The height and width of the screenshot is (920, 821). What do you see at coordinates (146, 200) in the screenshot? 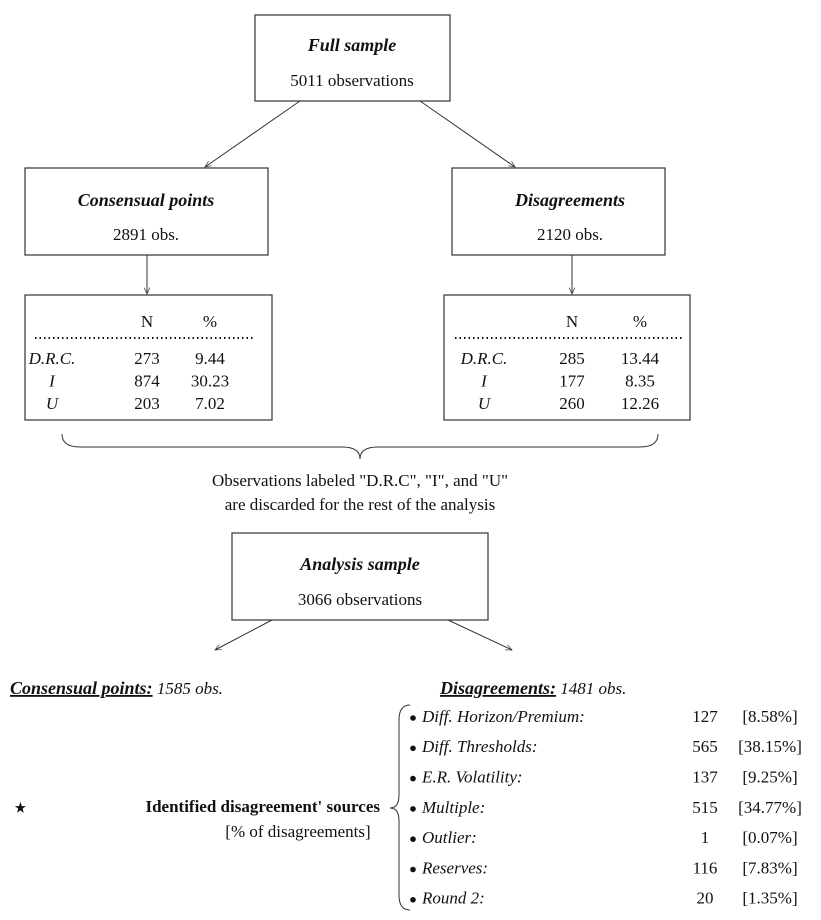
I see `branch-title: Consensual points` at bounding box center [146, 200].